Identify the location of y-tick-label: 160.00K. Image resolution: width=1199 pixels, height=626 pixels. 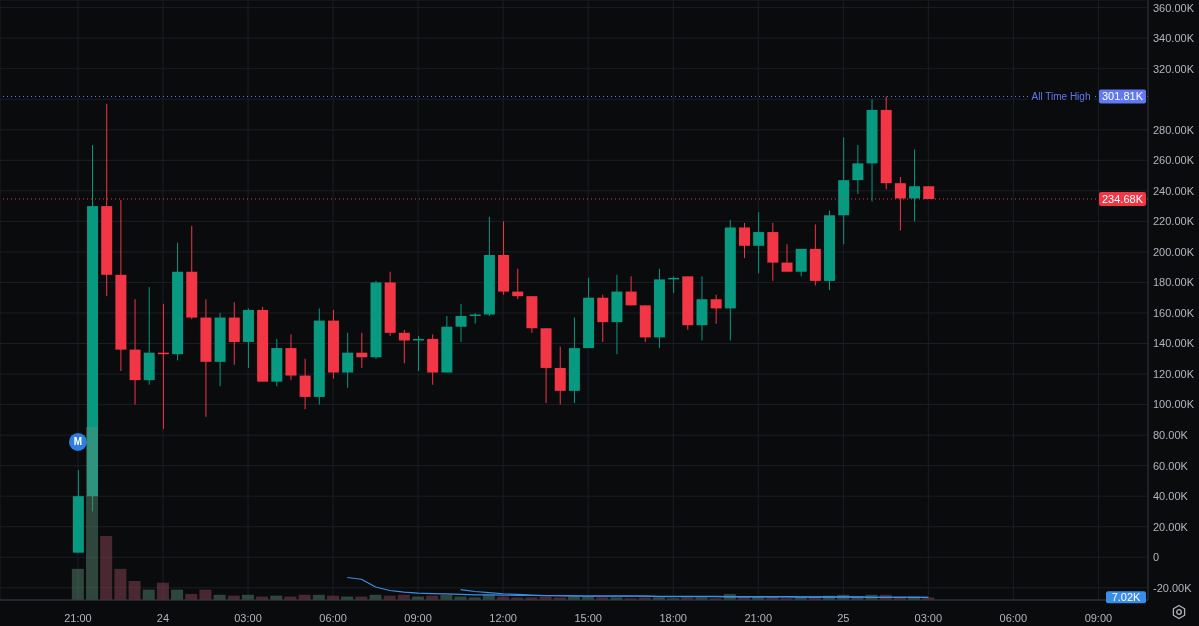
(1174, 312).